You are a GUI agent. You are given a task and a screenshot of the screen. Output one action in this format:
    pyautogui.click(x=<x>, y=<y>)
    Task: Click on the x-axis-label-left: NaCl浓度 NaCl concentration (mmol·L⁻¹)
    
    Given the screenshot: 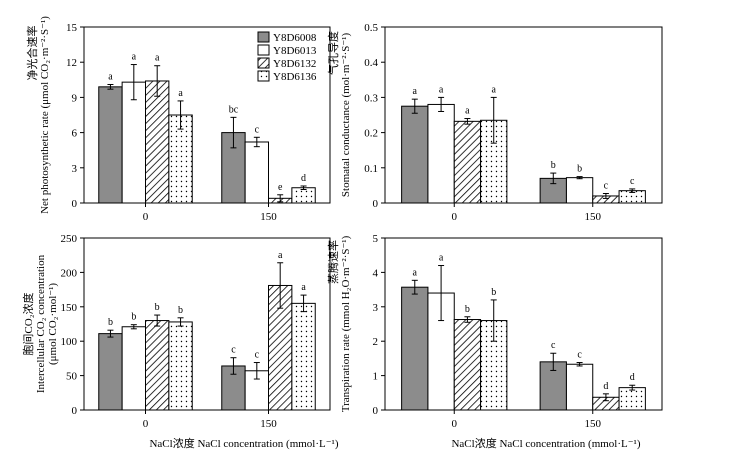 What is the action you would take?
    pyautogui.click(x=243, y=443)
    